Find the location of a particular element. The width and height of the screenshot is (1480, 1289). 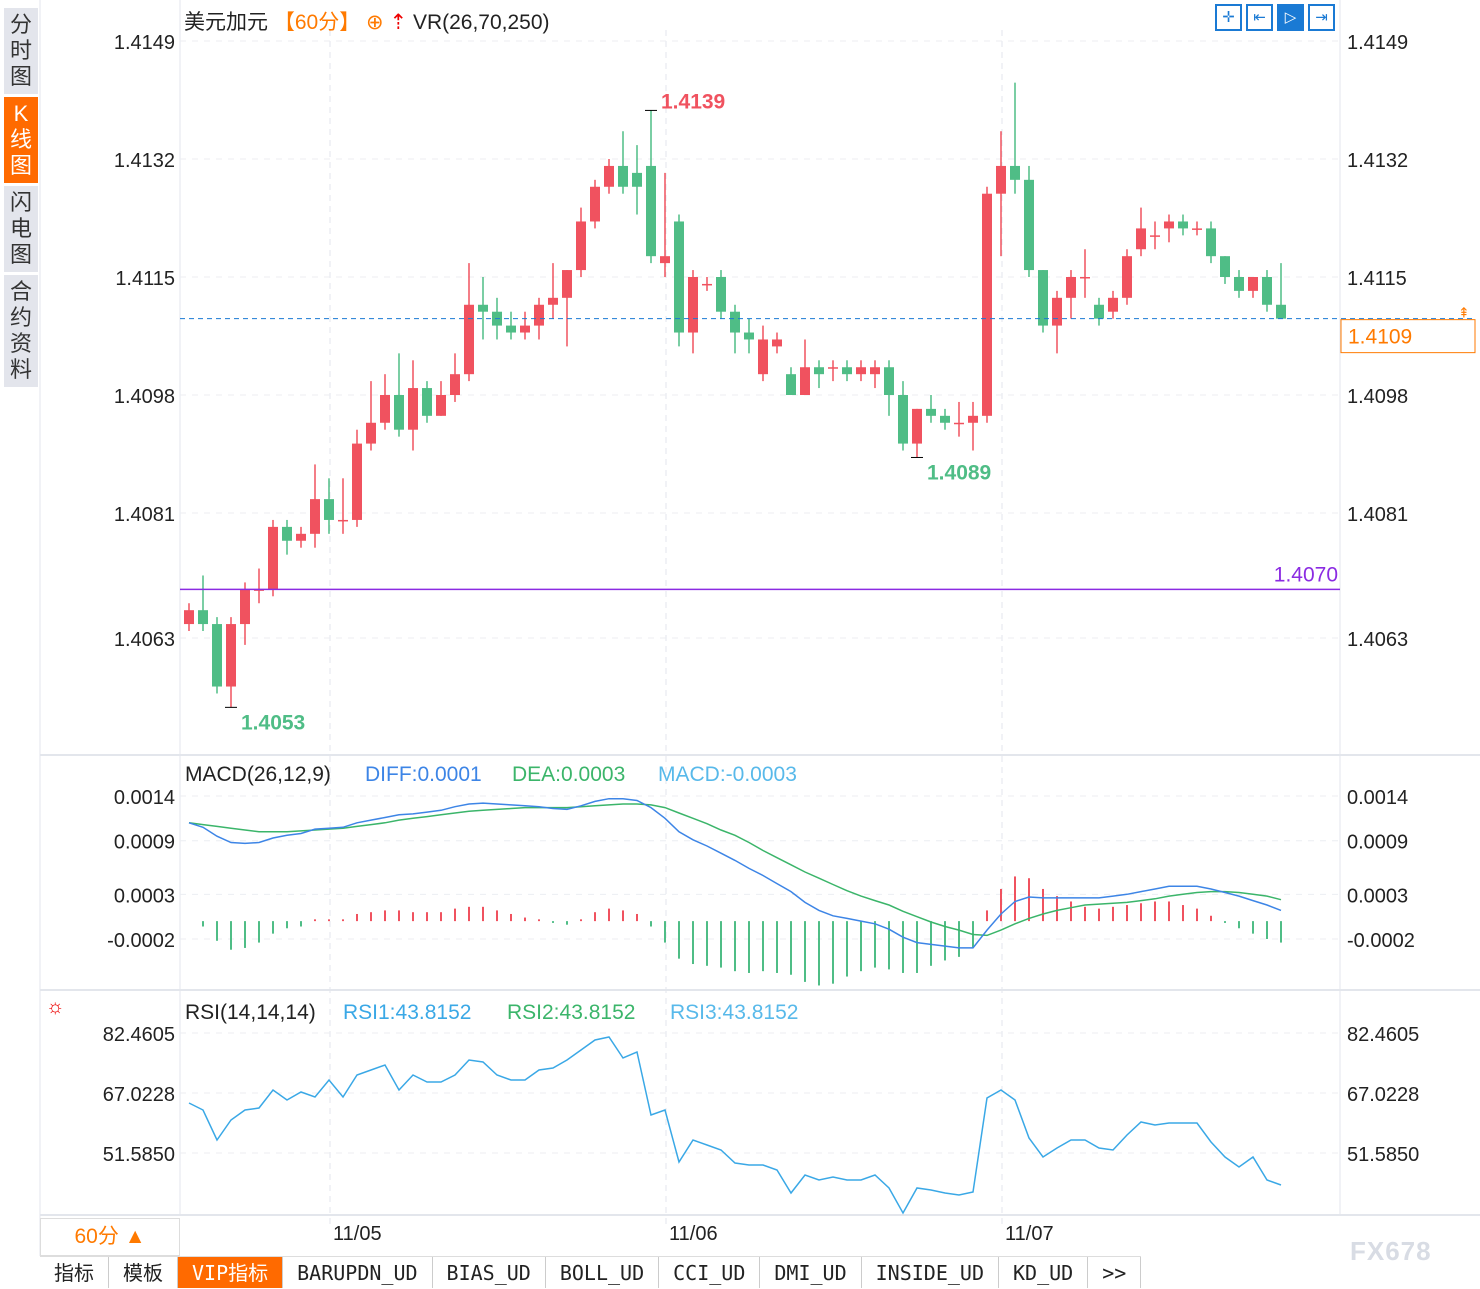

date-tick-label: 11/07 is located at coordinates (1029, 1234).